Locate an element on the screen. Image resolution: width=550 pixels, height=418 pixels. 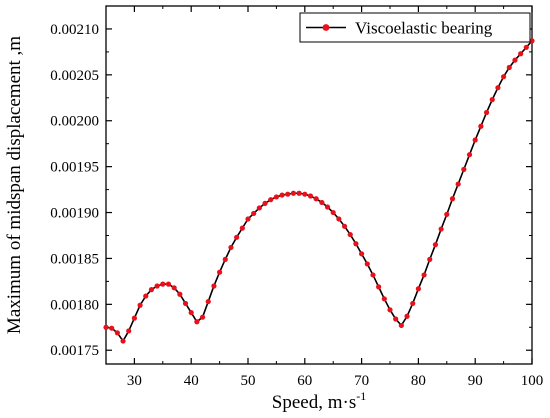
y-tick-label: 0.00180 is located at coordinates (74, 305).